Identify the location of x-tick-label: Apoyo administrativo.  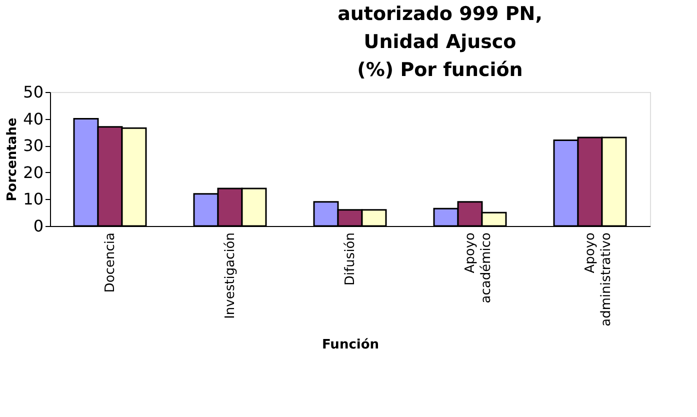
(598, 279).